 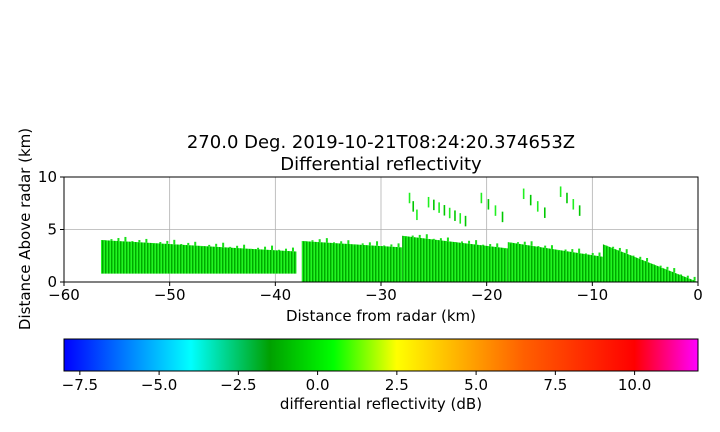 What do you see at coordinates (51, 229) in the screenshot?
I see `y-axis-ticks: 0 5 10` at bounding box center [51, 229].